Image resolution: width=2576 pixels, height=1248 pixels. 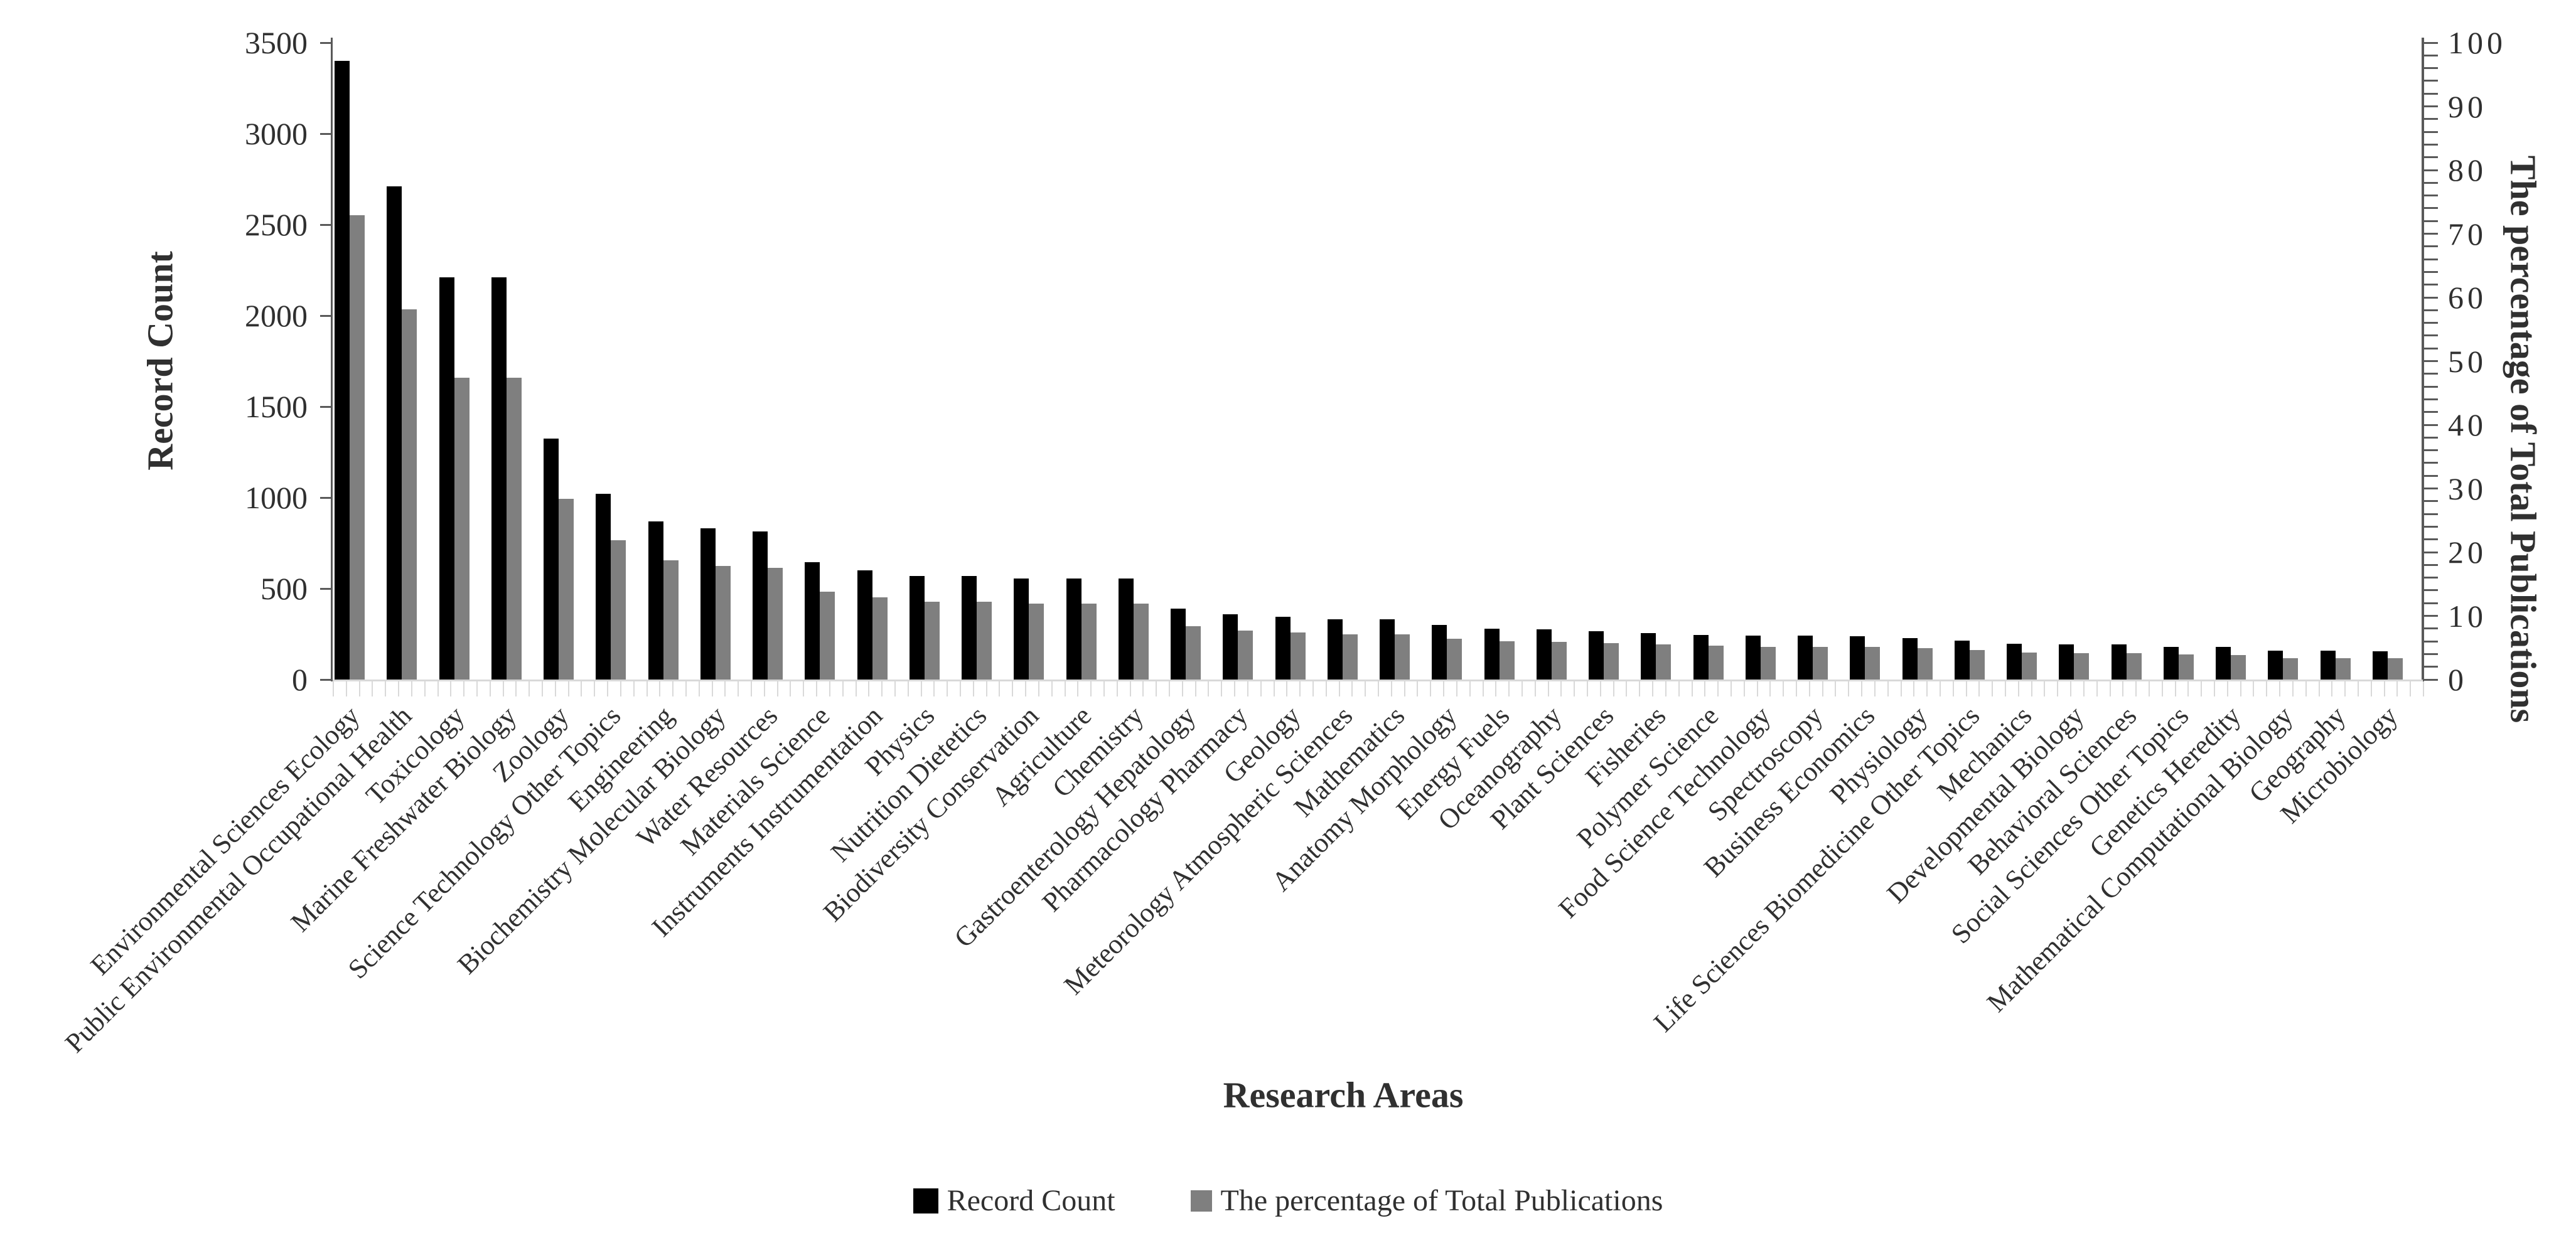 I want to click on percentage-swatch-icon, so click(x=1201, y=1201).